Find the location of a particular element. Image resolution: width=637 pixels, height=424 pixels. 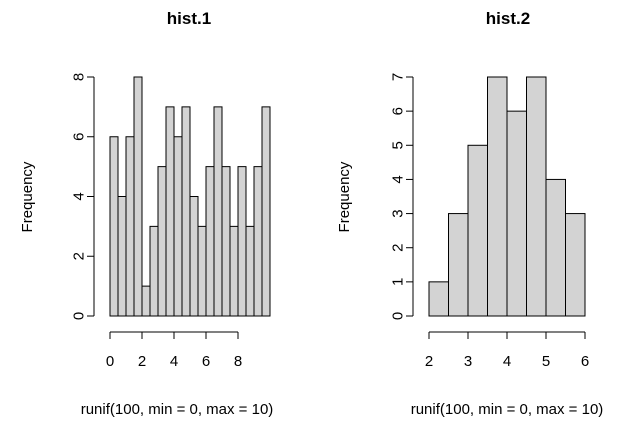

y-tick-label: 3 is located at coordinates (398, 213).